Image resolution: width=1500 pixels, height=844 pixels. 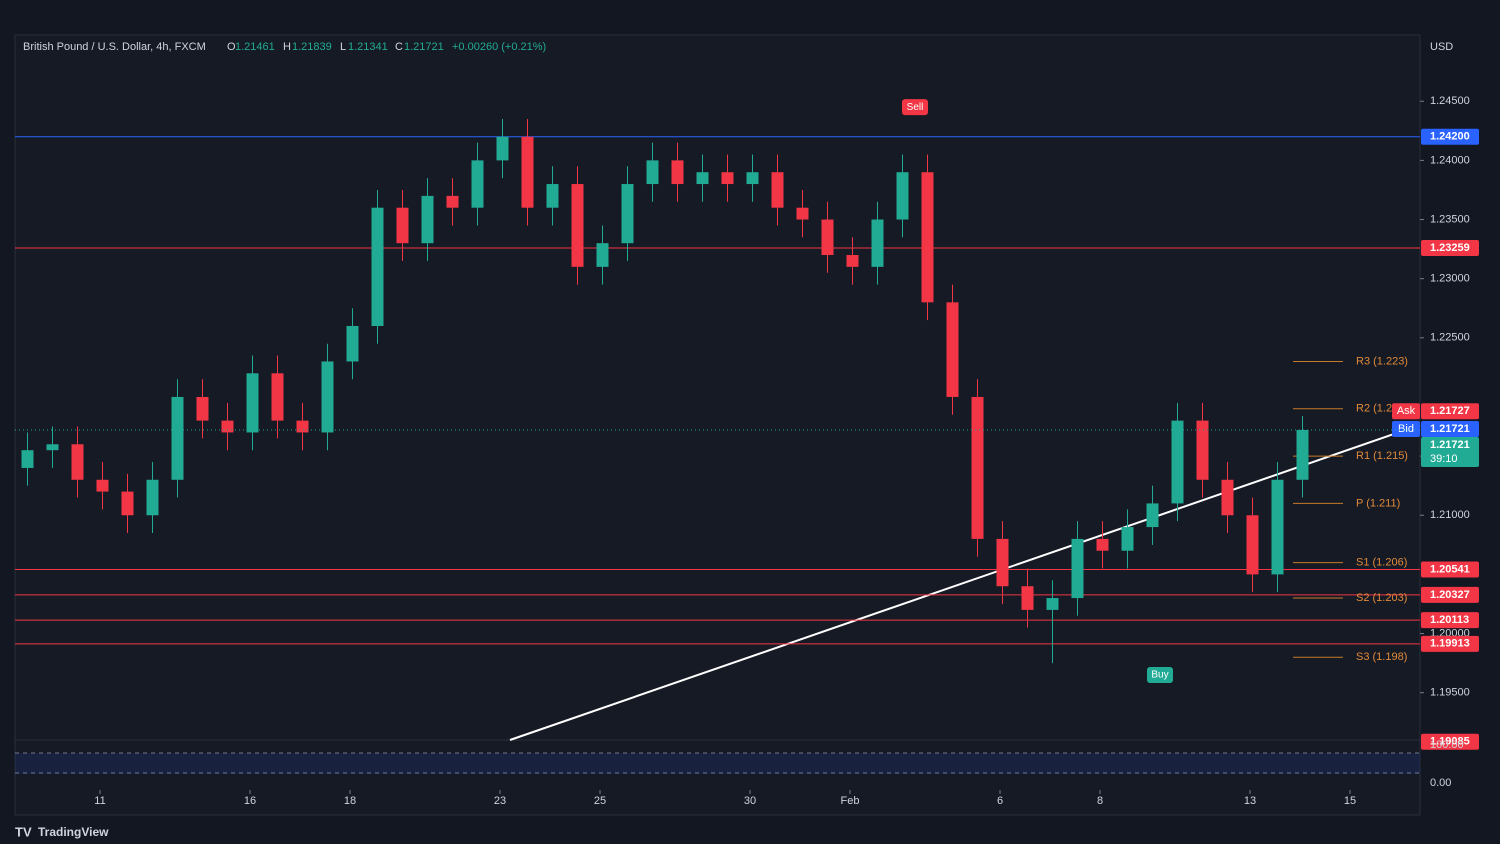 I want to click on oscillator-band, so click(x=717, y=763).